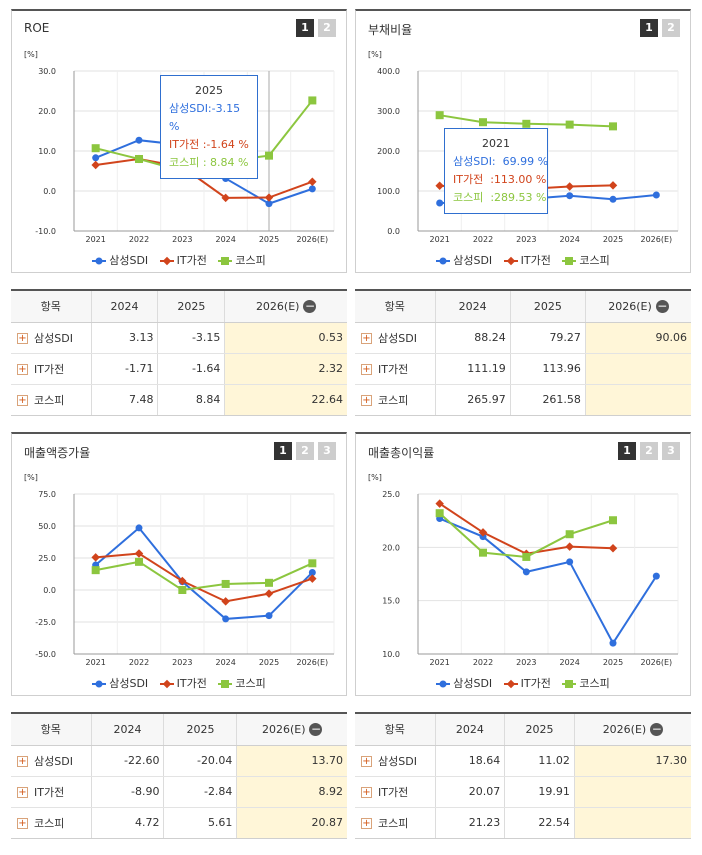  Describe the element at coordinates (45, 622) in the screenshot. I see `y-tick-label: -25.0` at that location.